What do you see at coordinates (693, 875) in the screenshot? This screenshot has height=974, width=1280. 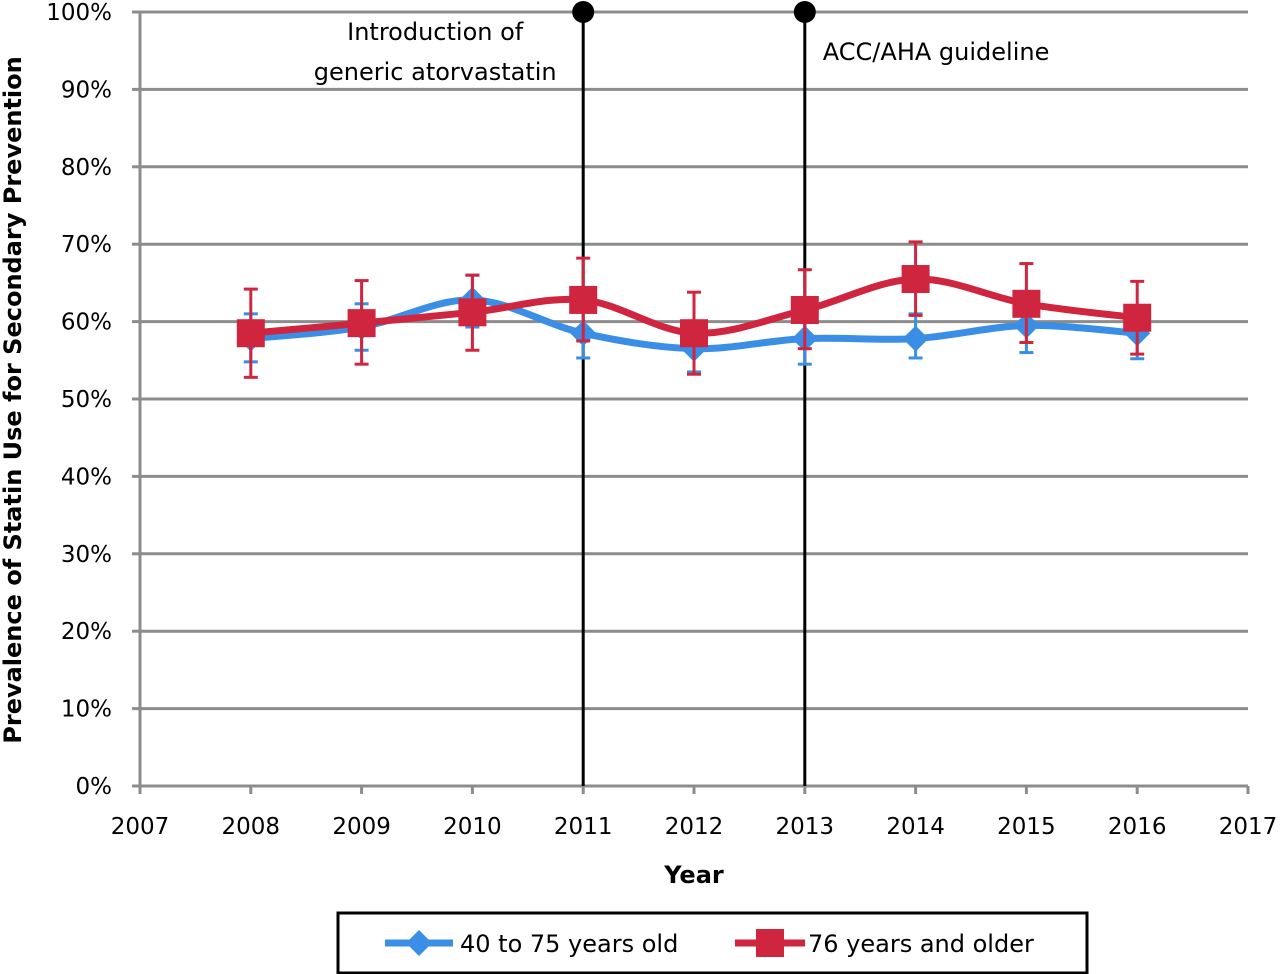 I see `x-axis-title: Year` at bounding box center [693, 875].